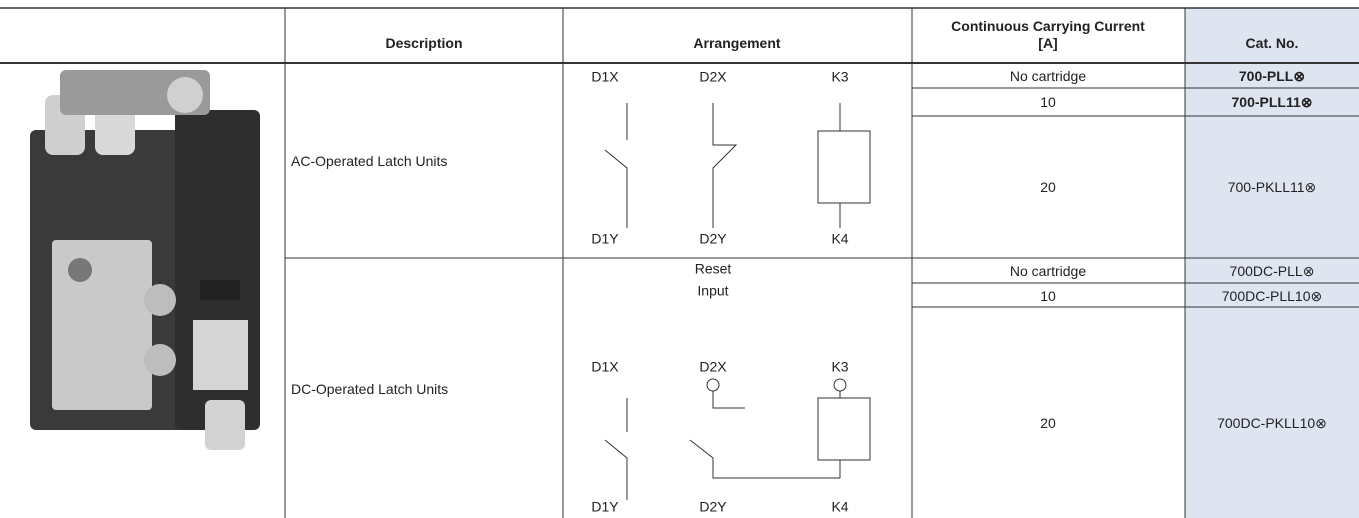 The image size is (1359, 518). I want to click on reset-label: Reset, so click(713, 269).